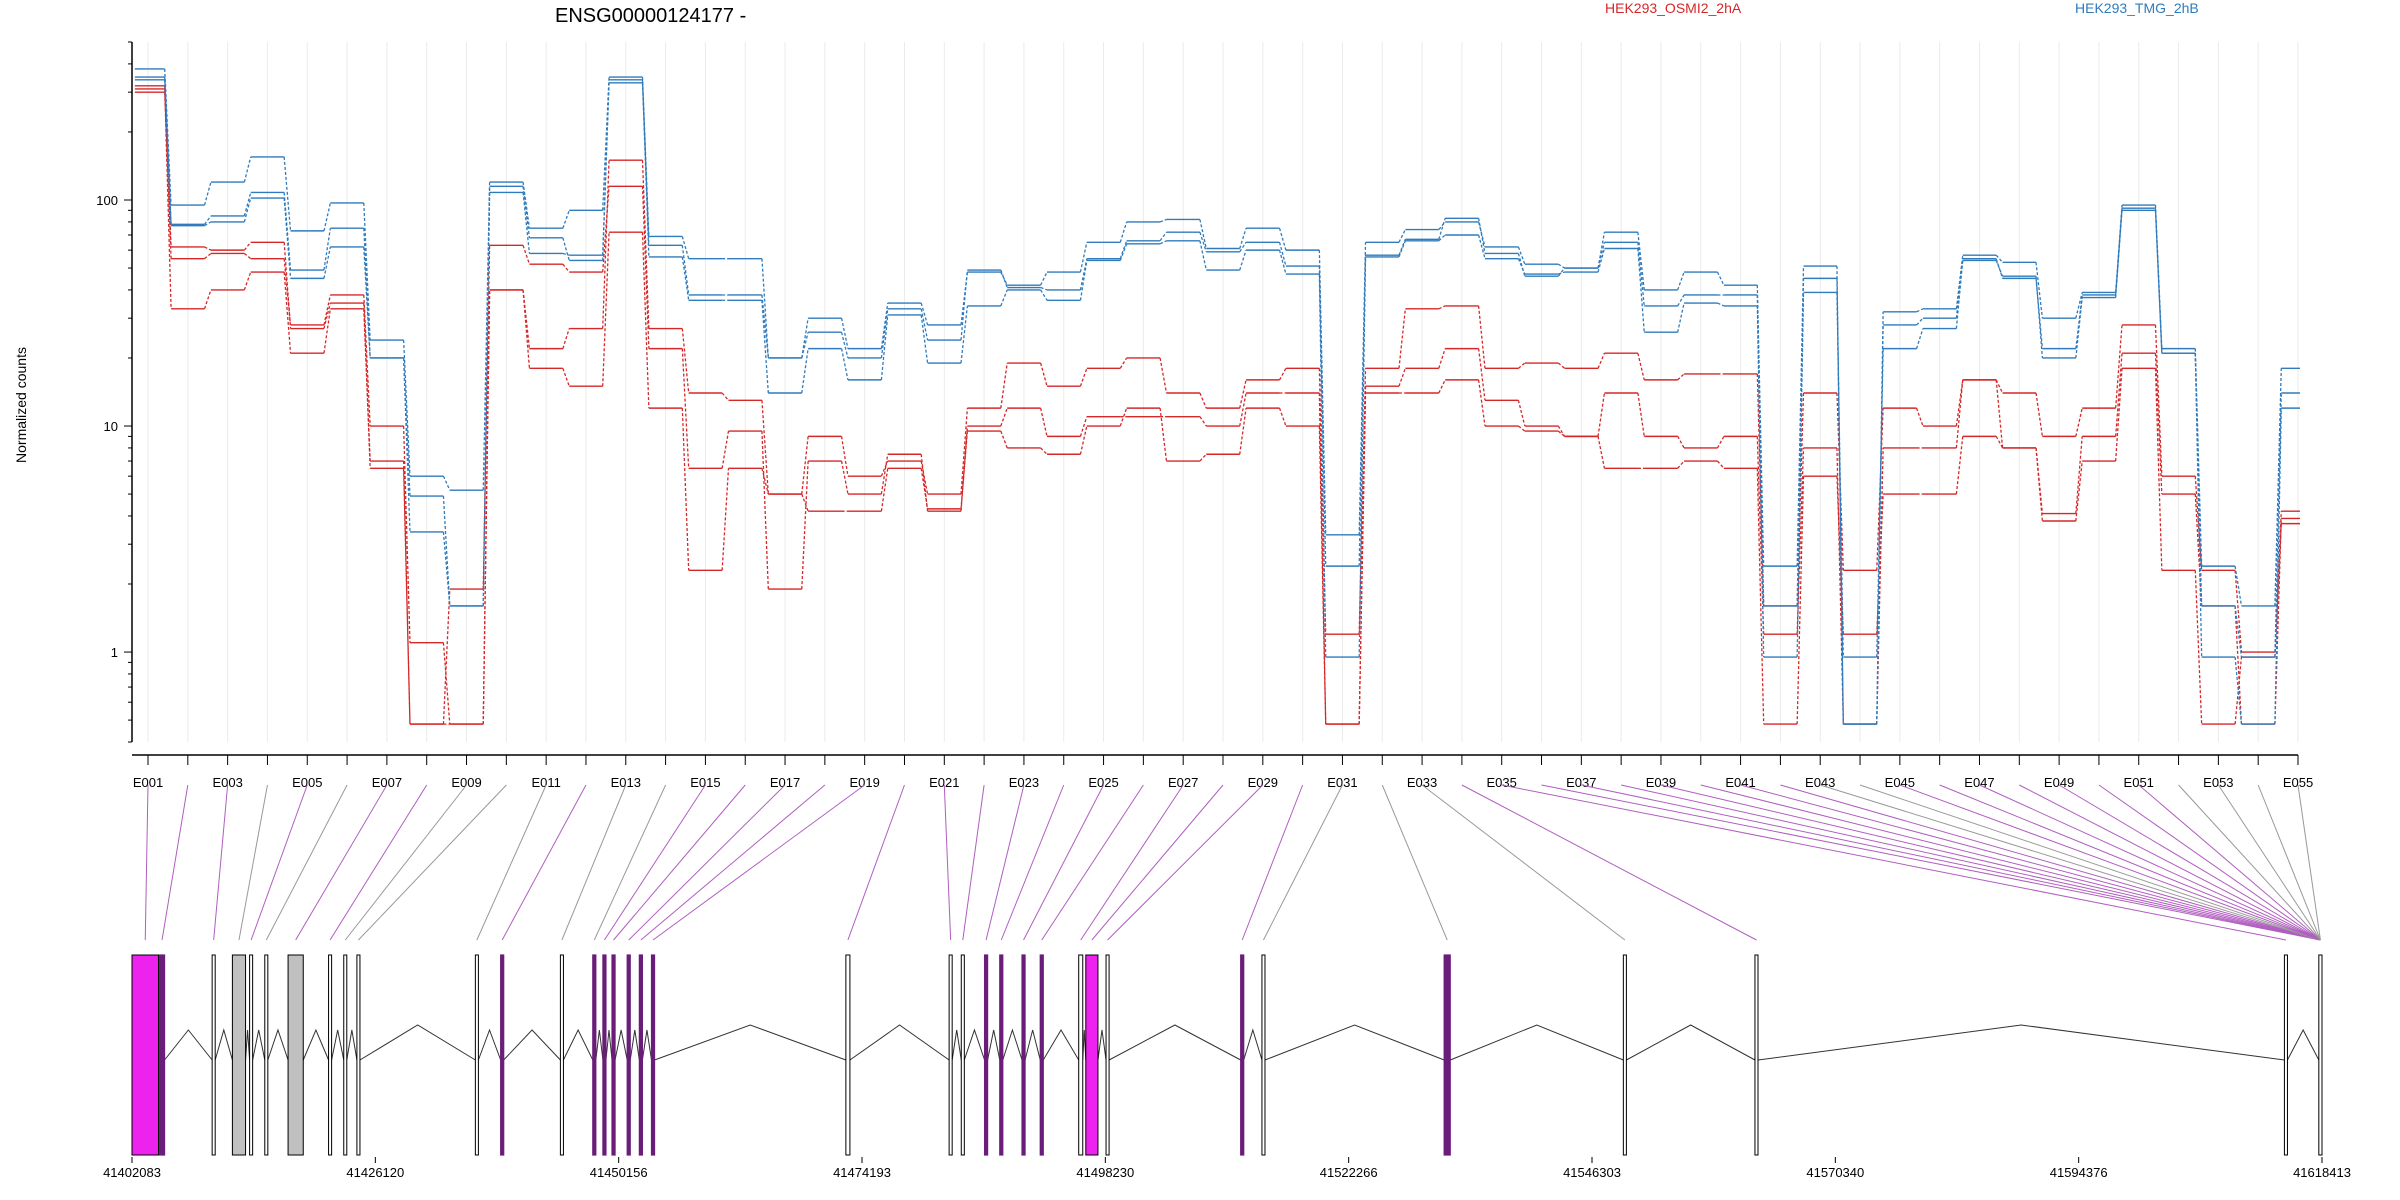 The width and height of the screenshot is (2400, 1200). Describe the element at coordinates (114, 392) in the screenshot. I see `y-ticks: 1 10 100` at that location.